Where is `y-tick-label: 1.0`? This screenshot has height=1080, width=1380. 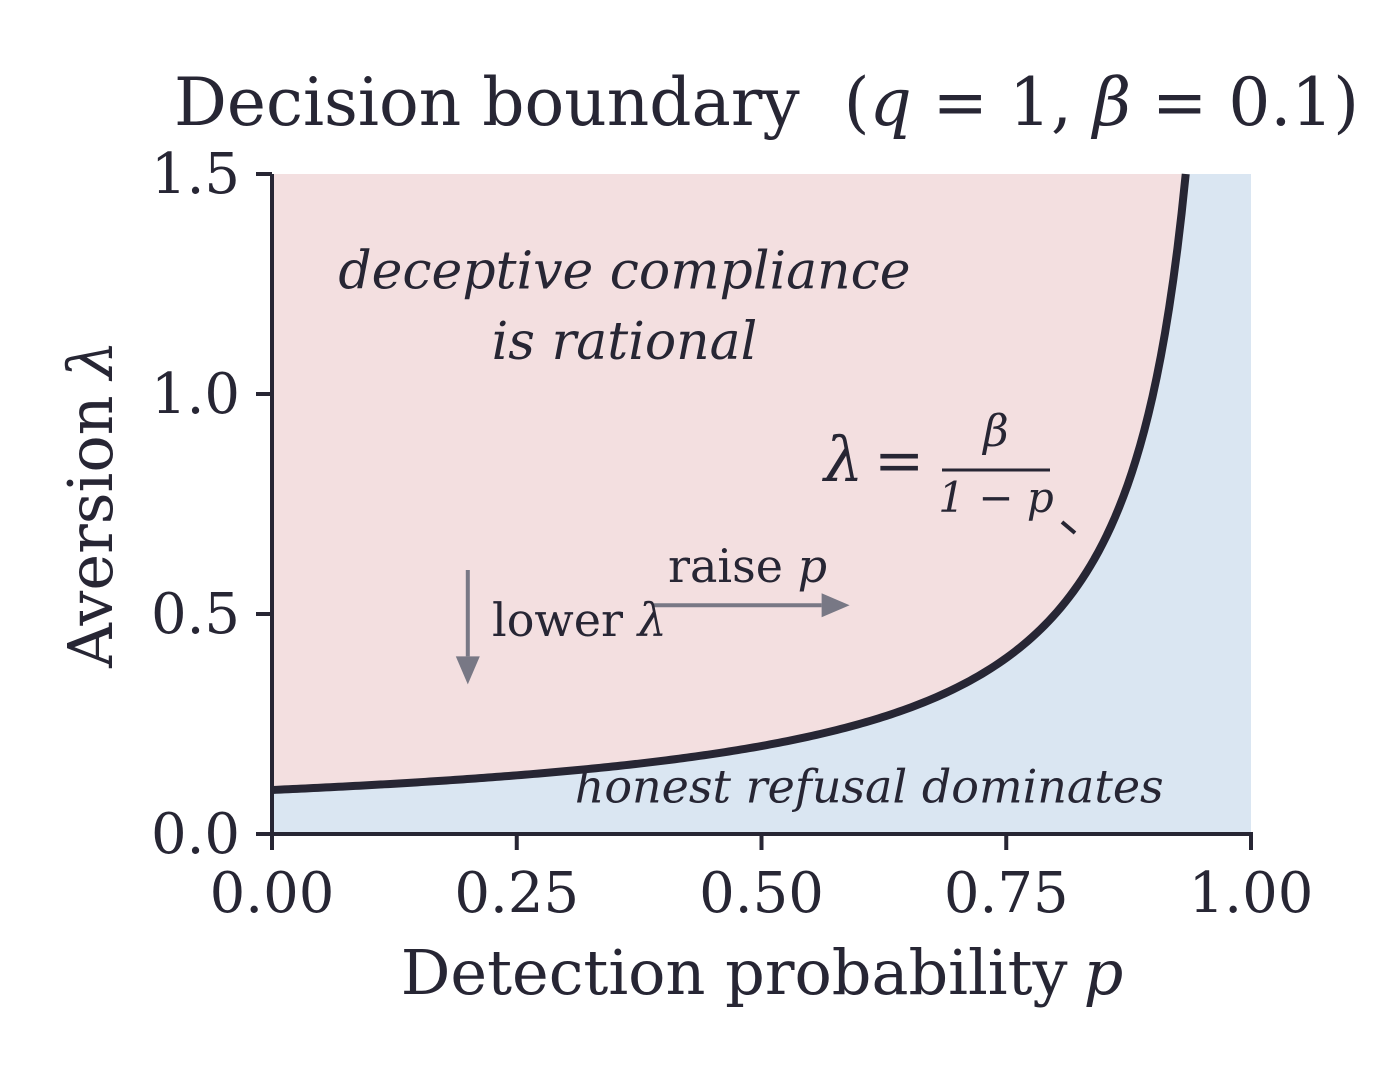
y-tick-label: 1.0 is located at coordinates (195, 394).